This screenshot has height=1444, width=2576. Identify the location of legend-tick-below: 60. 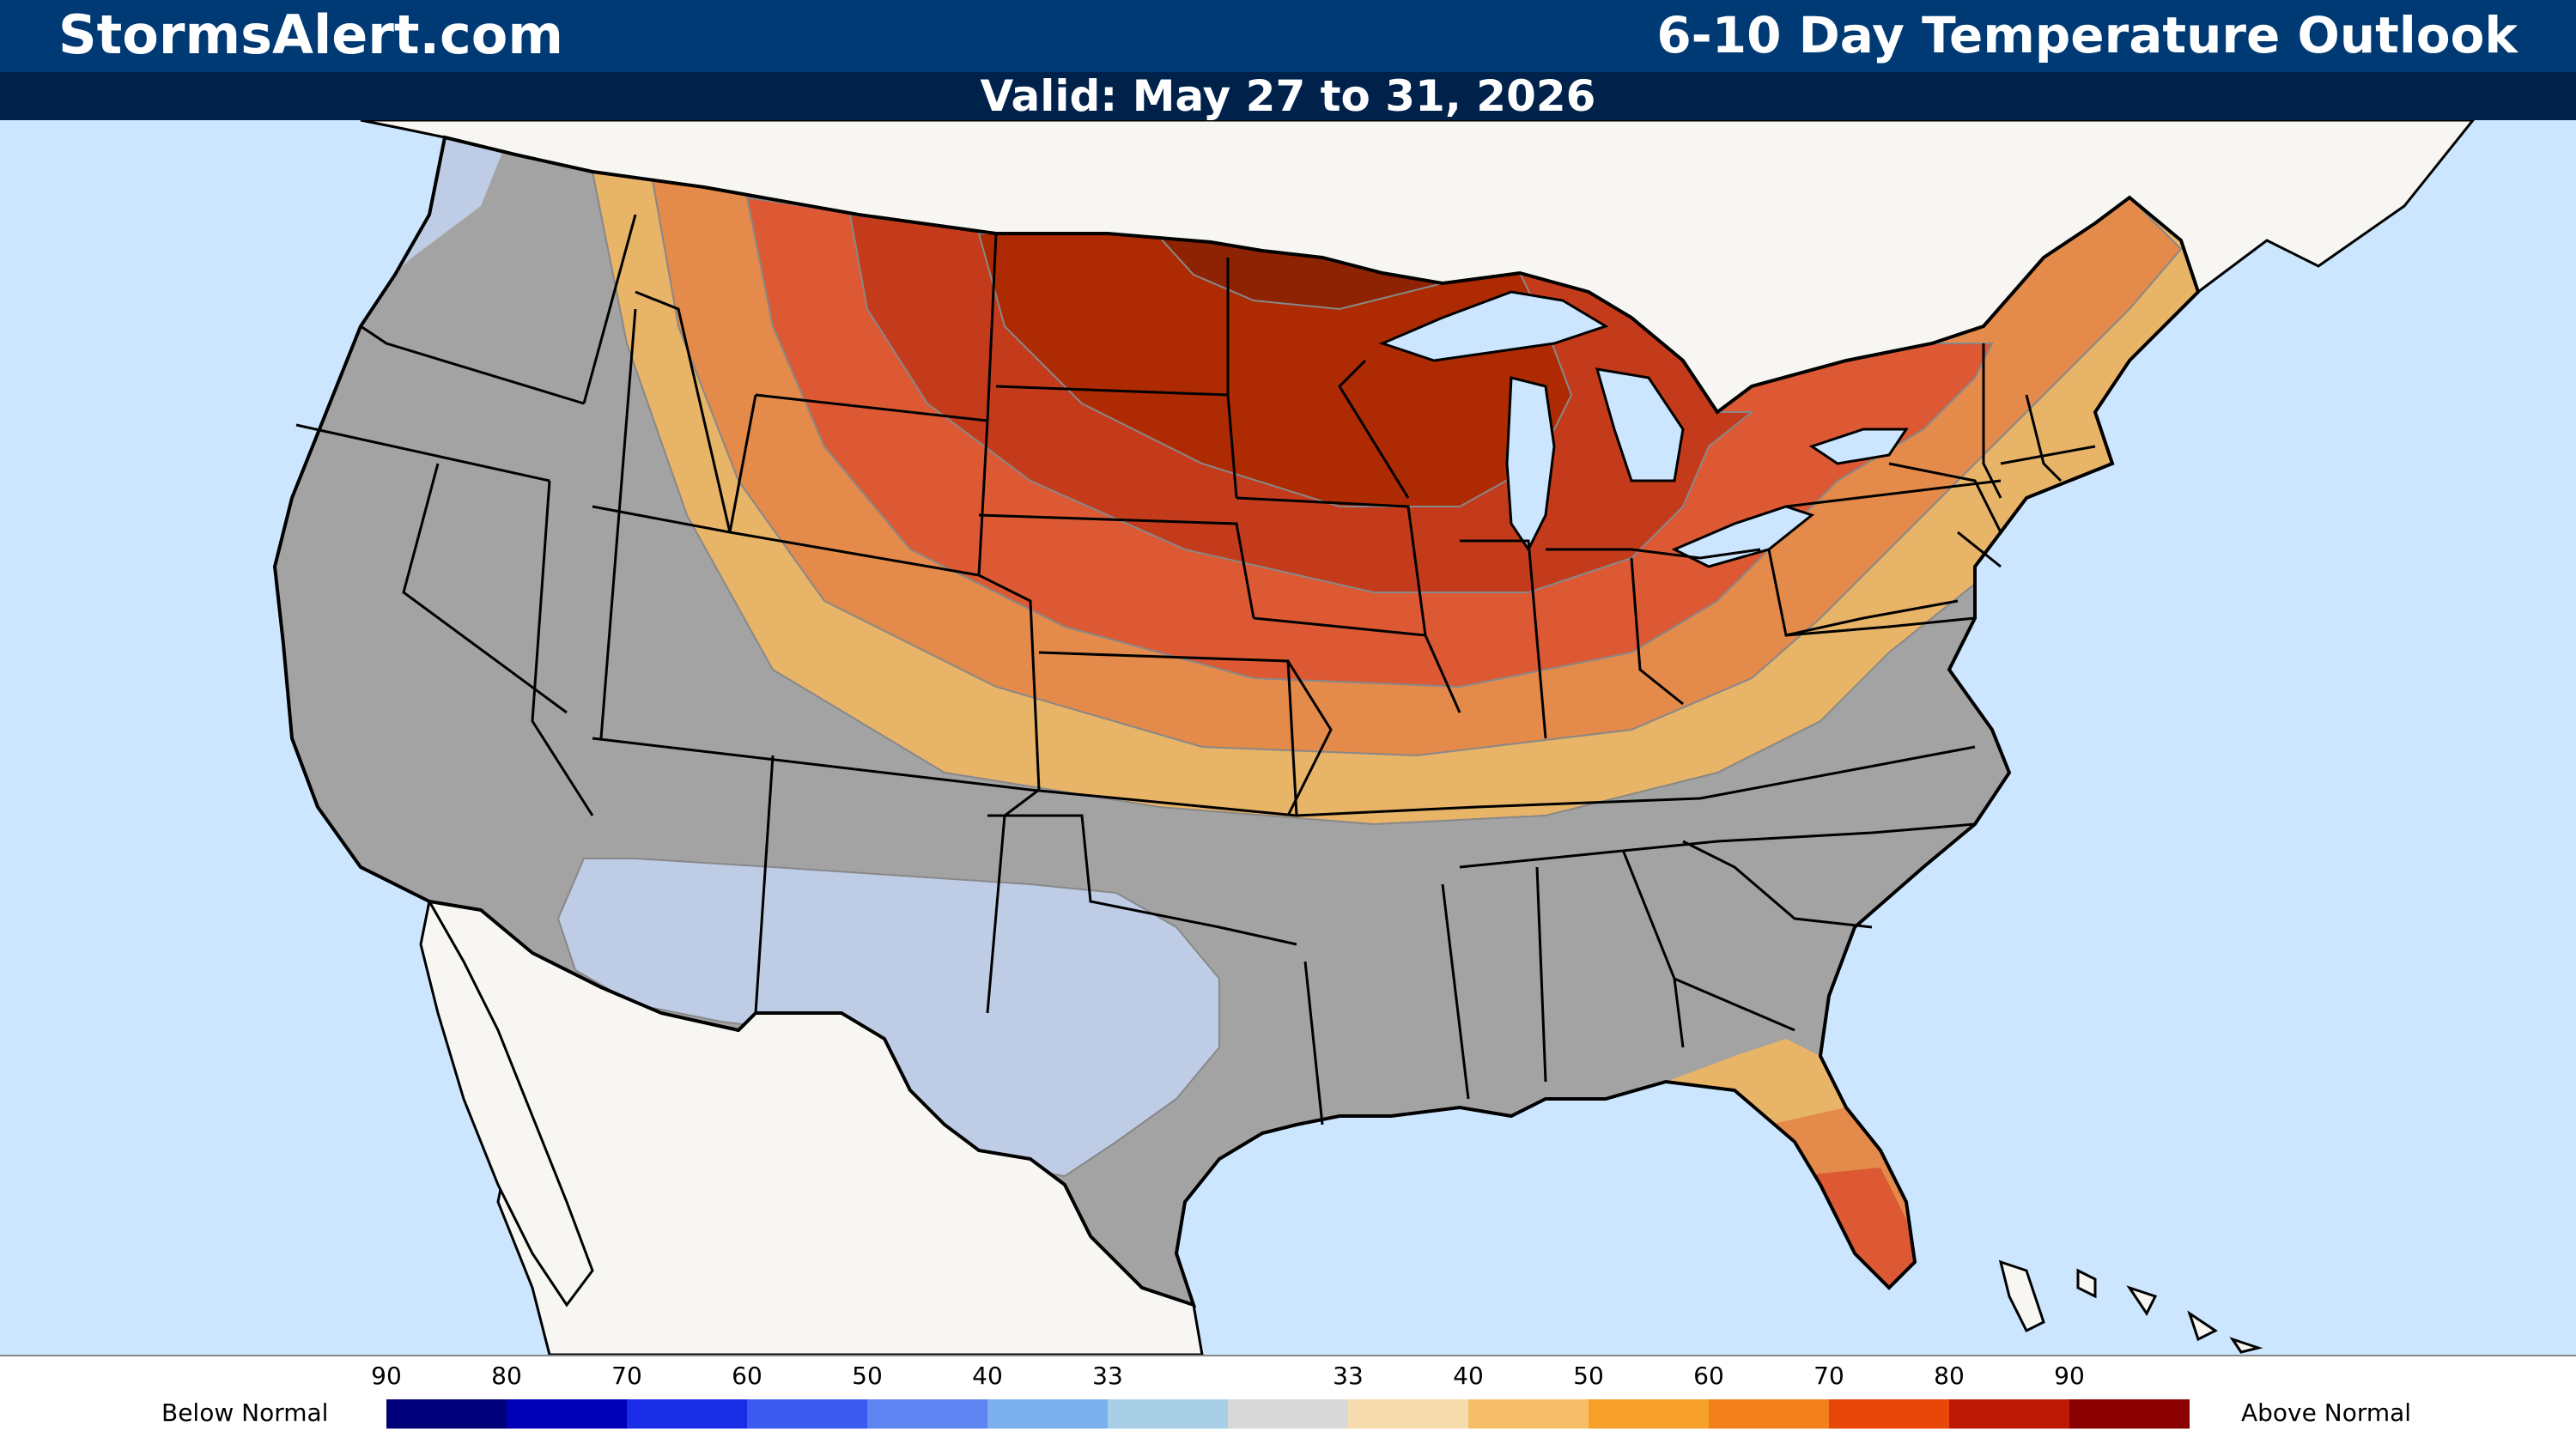
(747, 1376).